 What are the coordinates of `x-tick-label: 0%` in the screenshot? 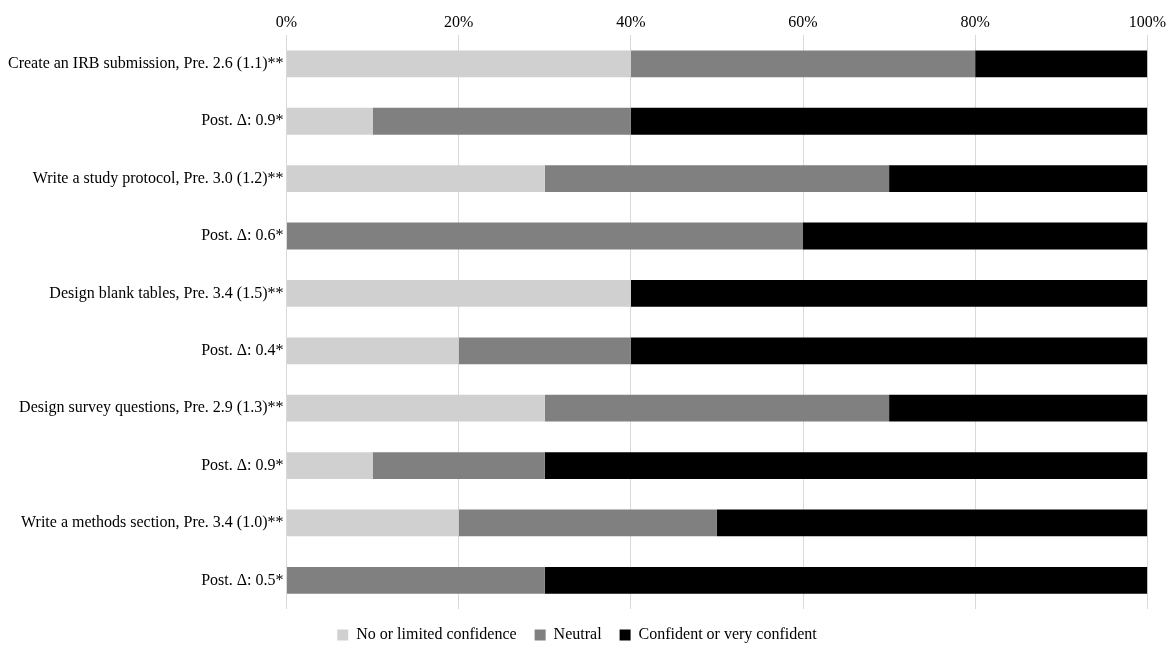 It's located at (286, 21).